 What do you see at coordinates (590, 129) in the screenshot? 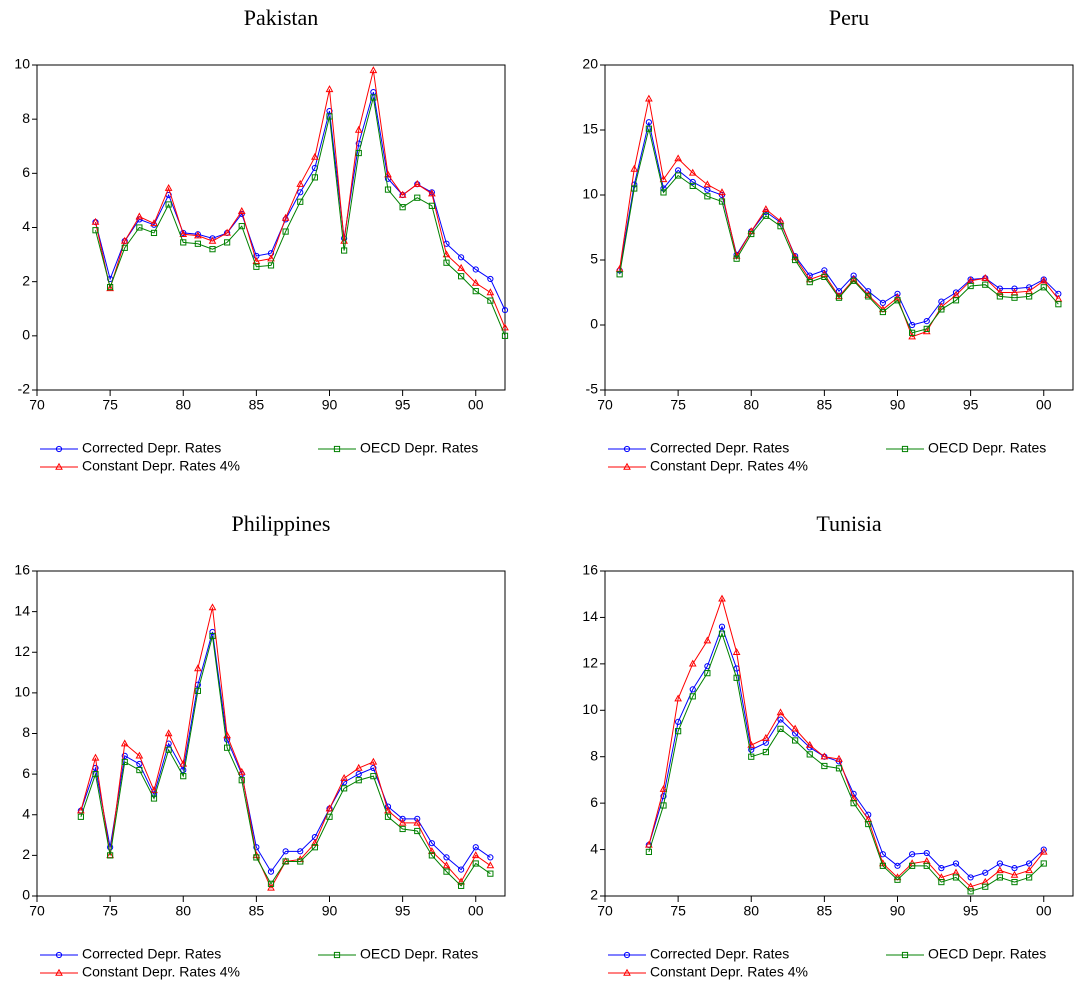
I see `y-tick-label: 15` at bounding box center [590, 129].